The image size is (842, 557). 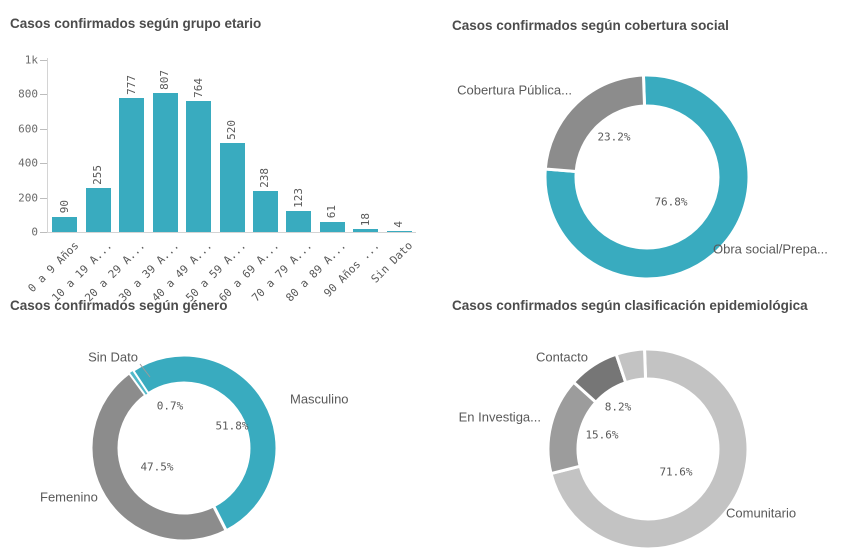 What do you see at coordinates (298, 197) in the screenshot?
I see `bar-value-label: 123` at bounding box center [298, 197].